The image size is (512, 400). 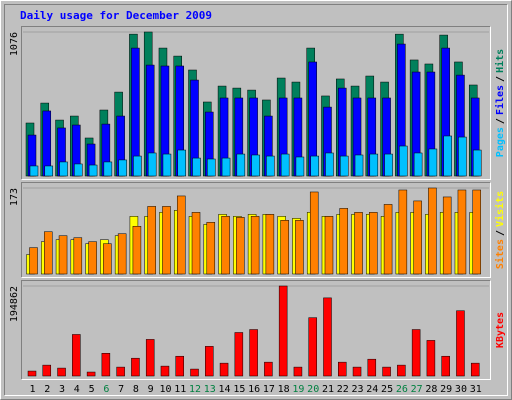 What do you see at coordinates (239, 389) in the screenshot?
I see `x-tick-label: 15` at bounding box center [239, 389].